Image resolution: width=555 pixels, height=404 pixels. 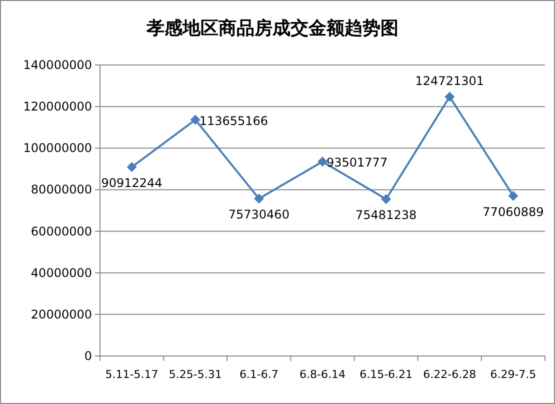 I want to click on y-tick-label: 0, so click(x=88, y=356).